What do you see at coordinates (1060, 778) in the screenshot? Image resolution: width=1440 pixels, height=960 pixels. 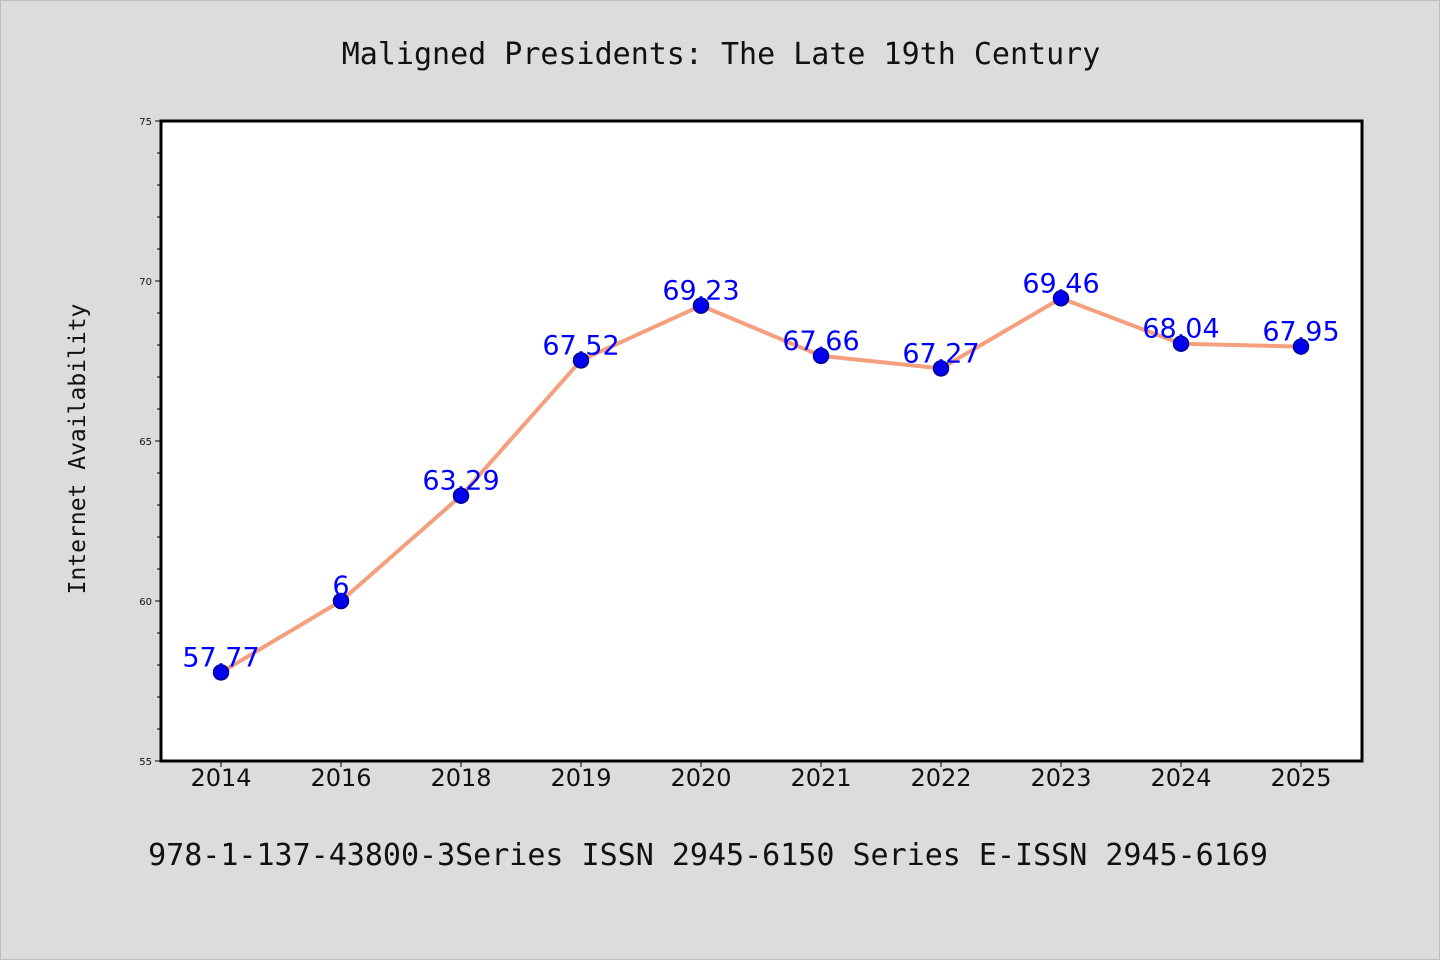 I see `x-tick-label: 2023` at bounding box center [1060, 778].